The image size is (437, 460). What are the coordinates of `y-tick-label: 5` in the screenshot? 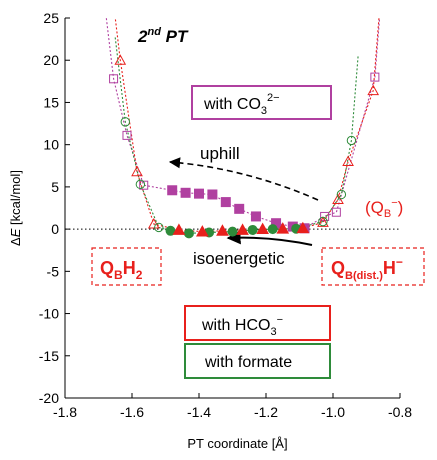 It's located at (55, 187).